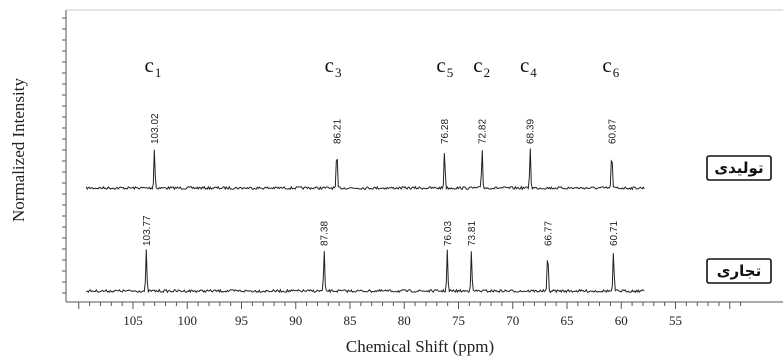 This screenshot has height=361, width=783. What do you see at coordinates (483, 131) in the screenshot?
I see `peak-label: 72.82` at bounding box center [483, 131].